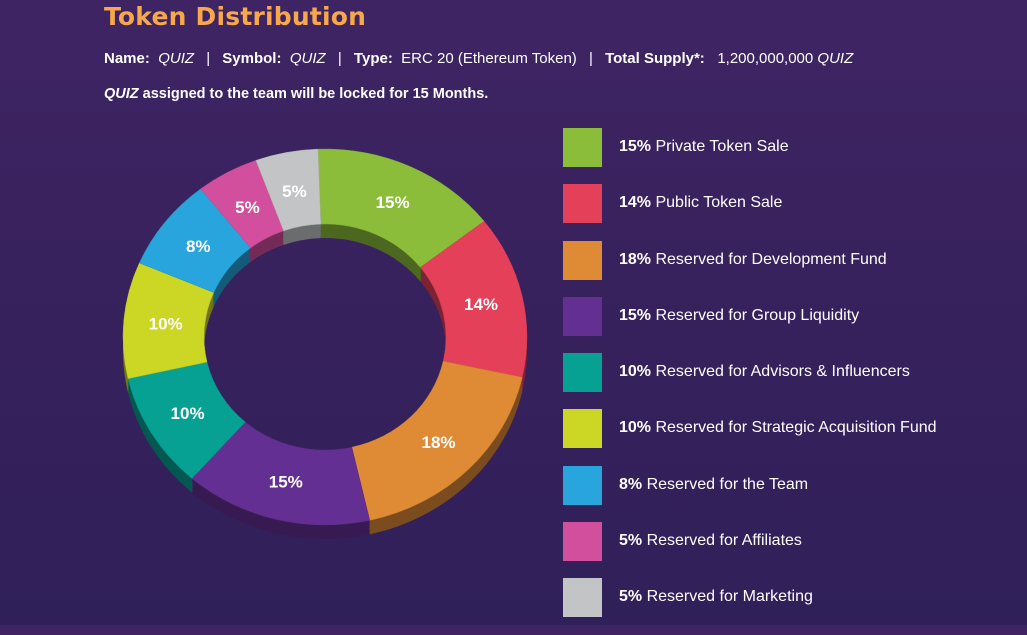 Image resolution: width=1027 pixels, height=635 pixels. Describe the element at coordinates (765, 58) in the screenshot. I see `supply-value: 1,200,000,000` at that location.